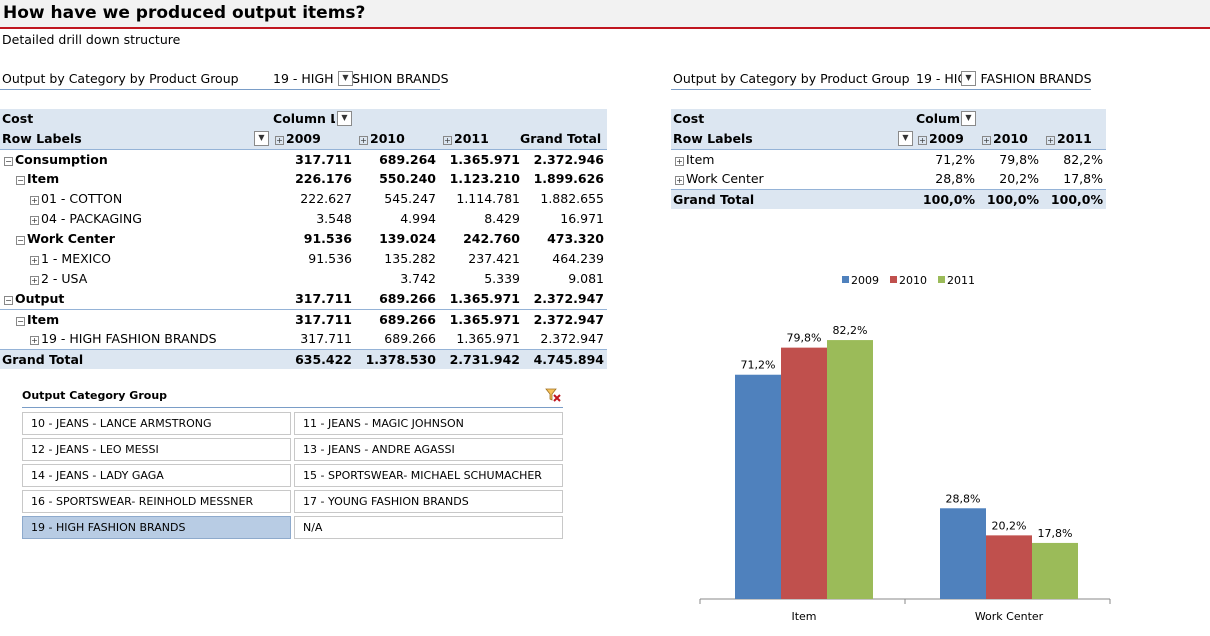  Describe the element at coordinates (156, 475) in the screenshot. I see `slicer-item: 14 - JEANS - LADY GAGA` at that location.